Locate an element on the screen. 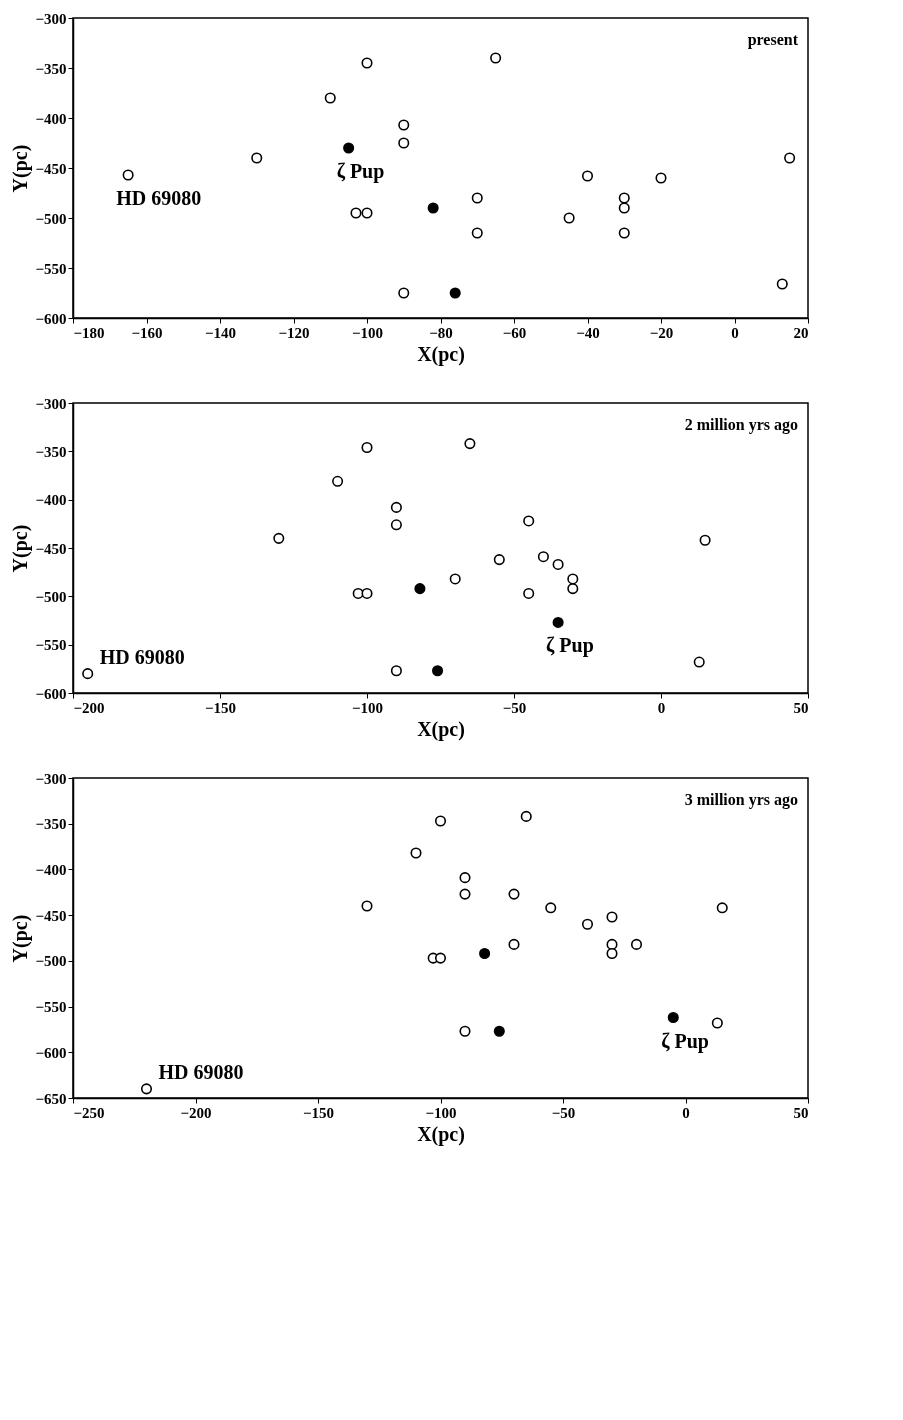  x-tick-label: −60 is located at coordinates (514, 332).